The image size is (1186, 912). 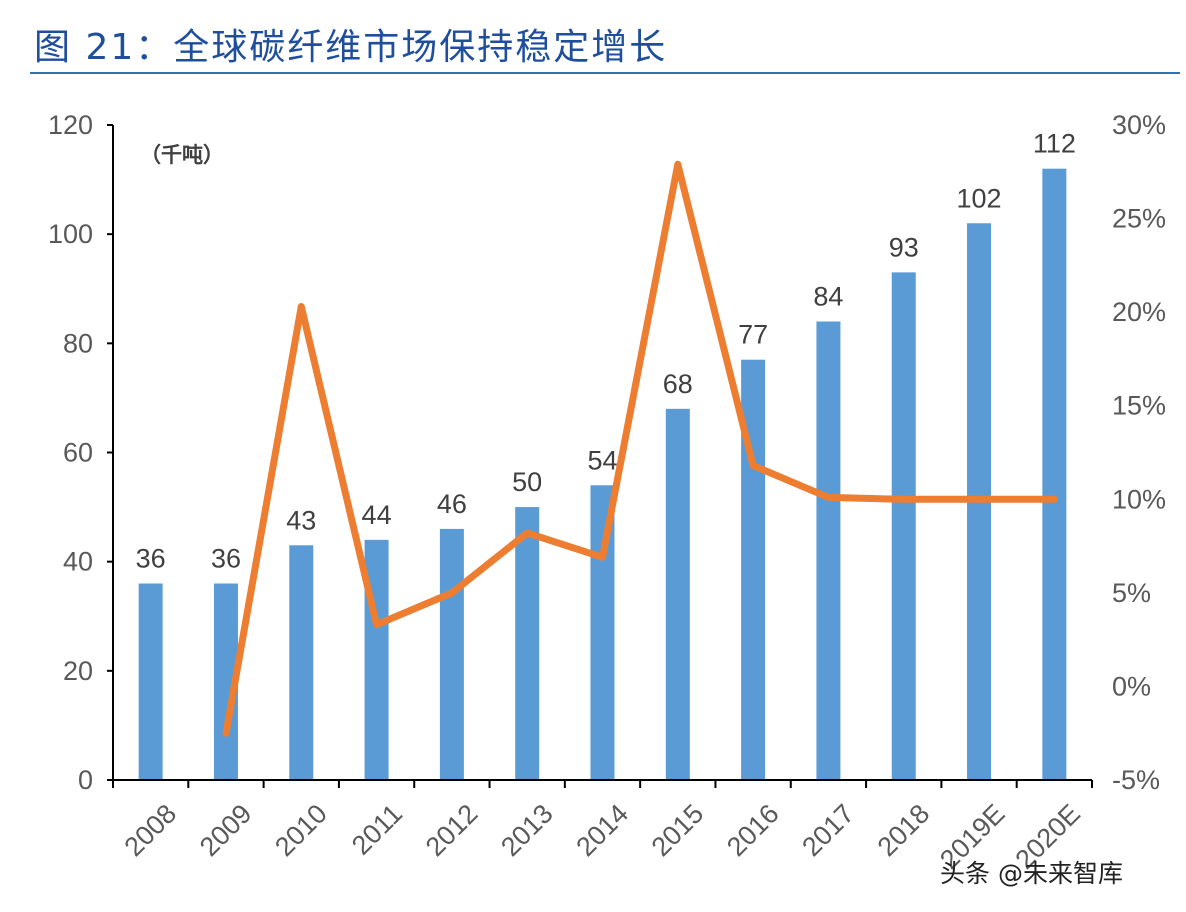 What do you see at coordinates (182, 155) in the screenshot?
I see `unit-label: （千吨）` at bounding box center [182, 155].